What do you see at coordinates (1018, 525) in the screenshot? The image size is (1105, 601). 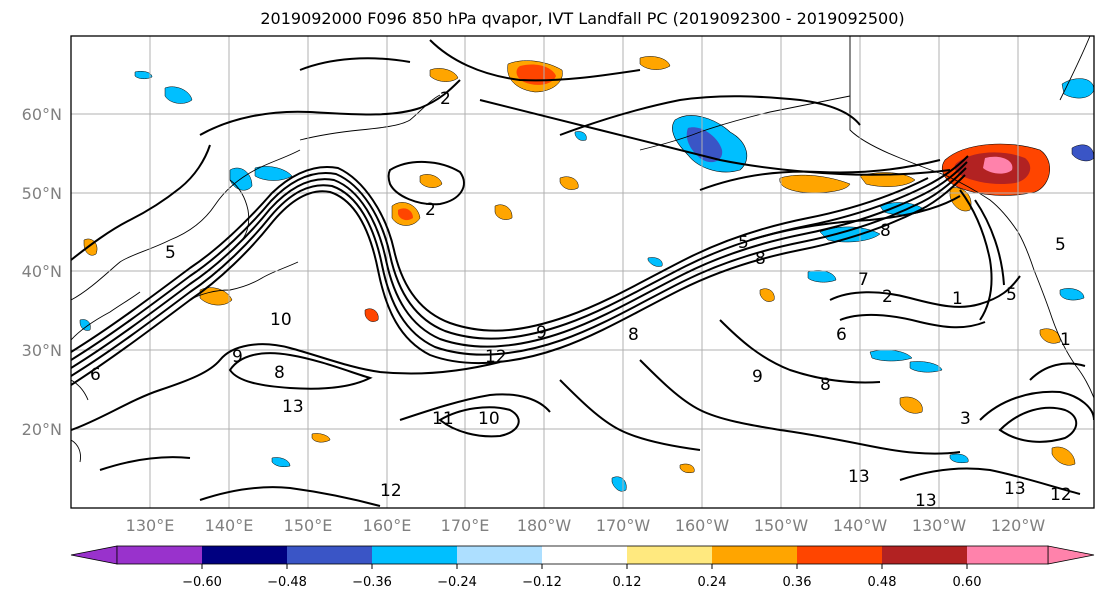 I see `lon-label: 120°W` at bounding box center [1018, 525].